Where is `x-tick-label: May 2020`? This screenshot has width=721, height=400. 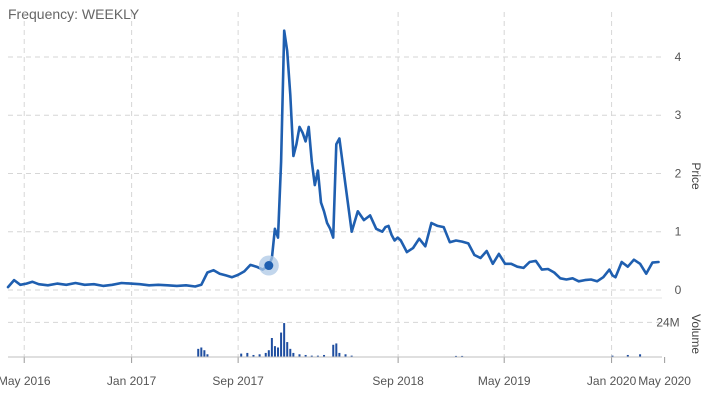 x-tick-label: May 2020 is located at coordinates (664, 381).